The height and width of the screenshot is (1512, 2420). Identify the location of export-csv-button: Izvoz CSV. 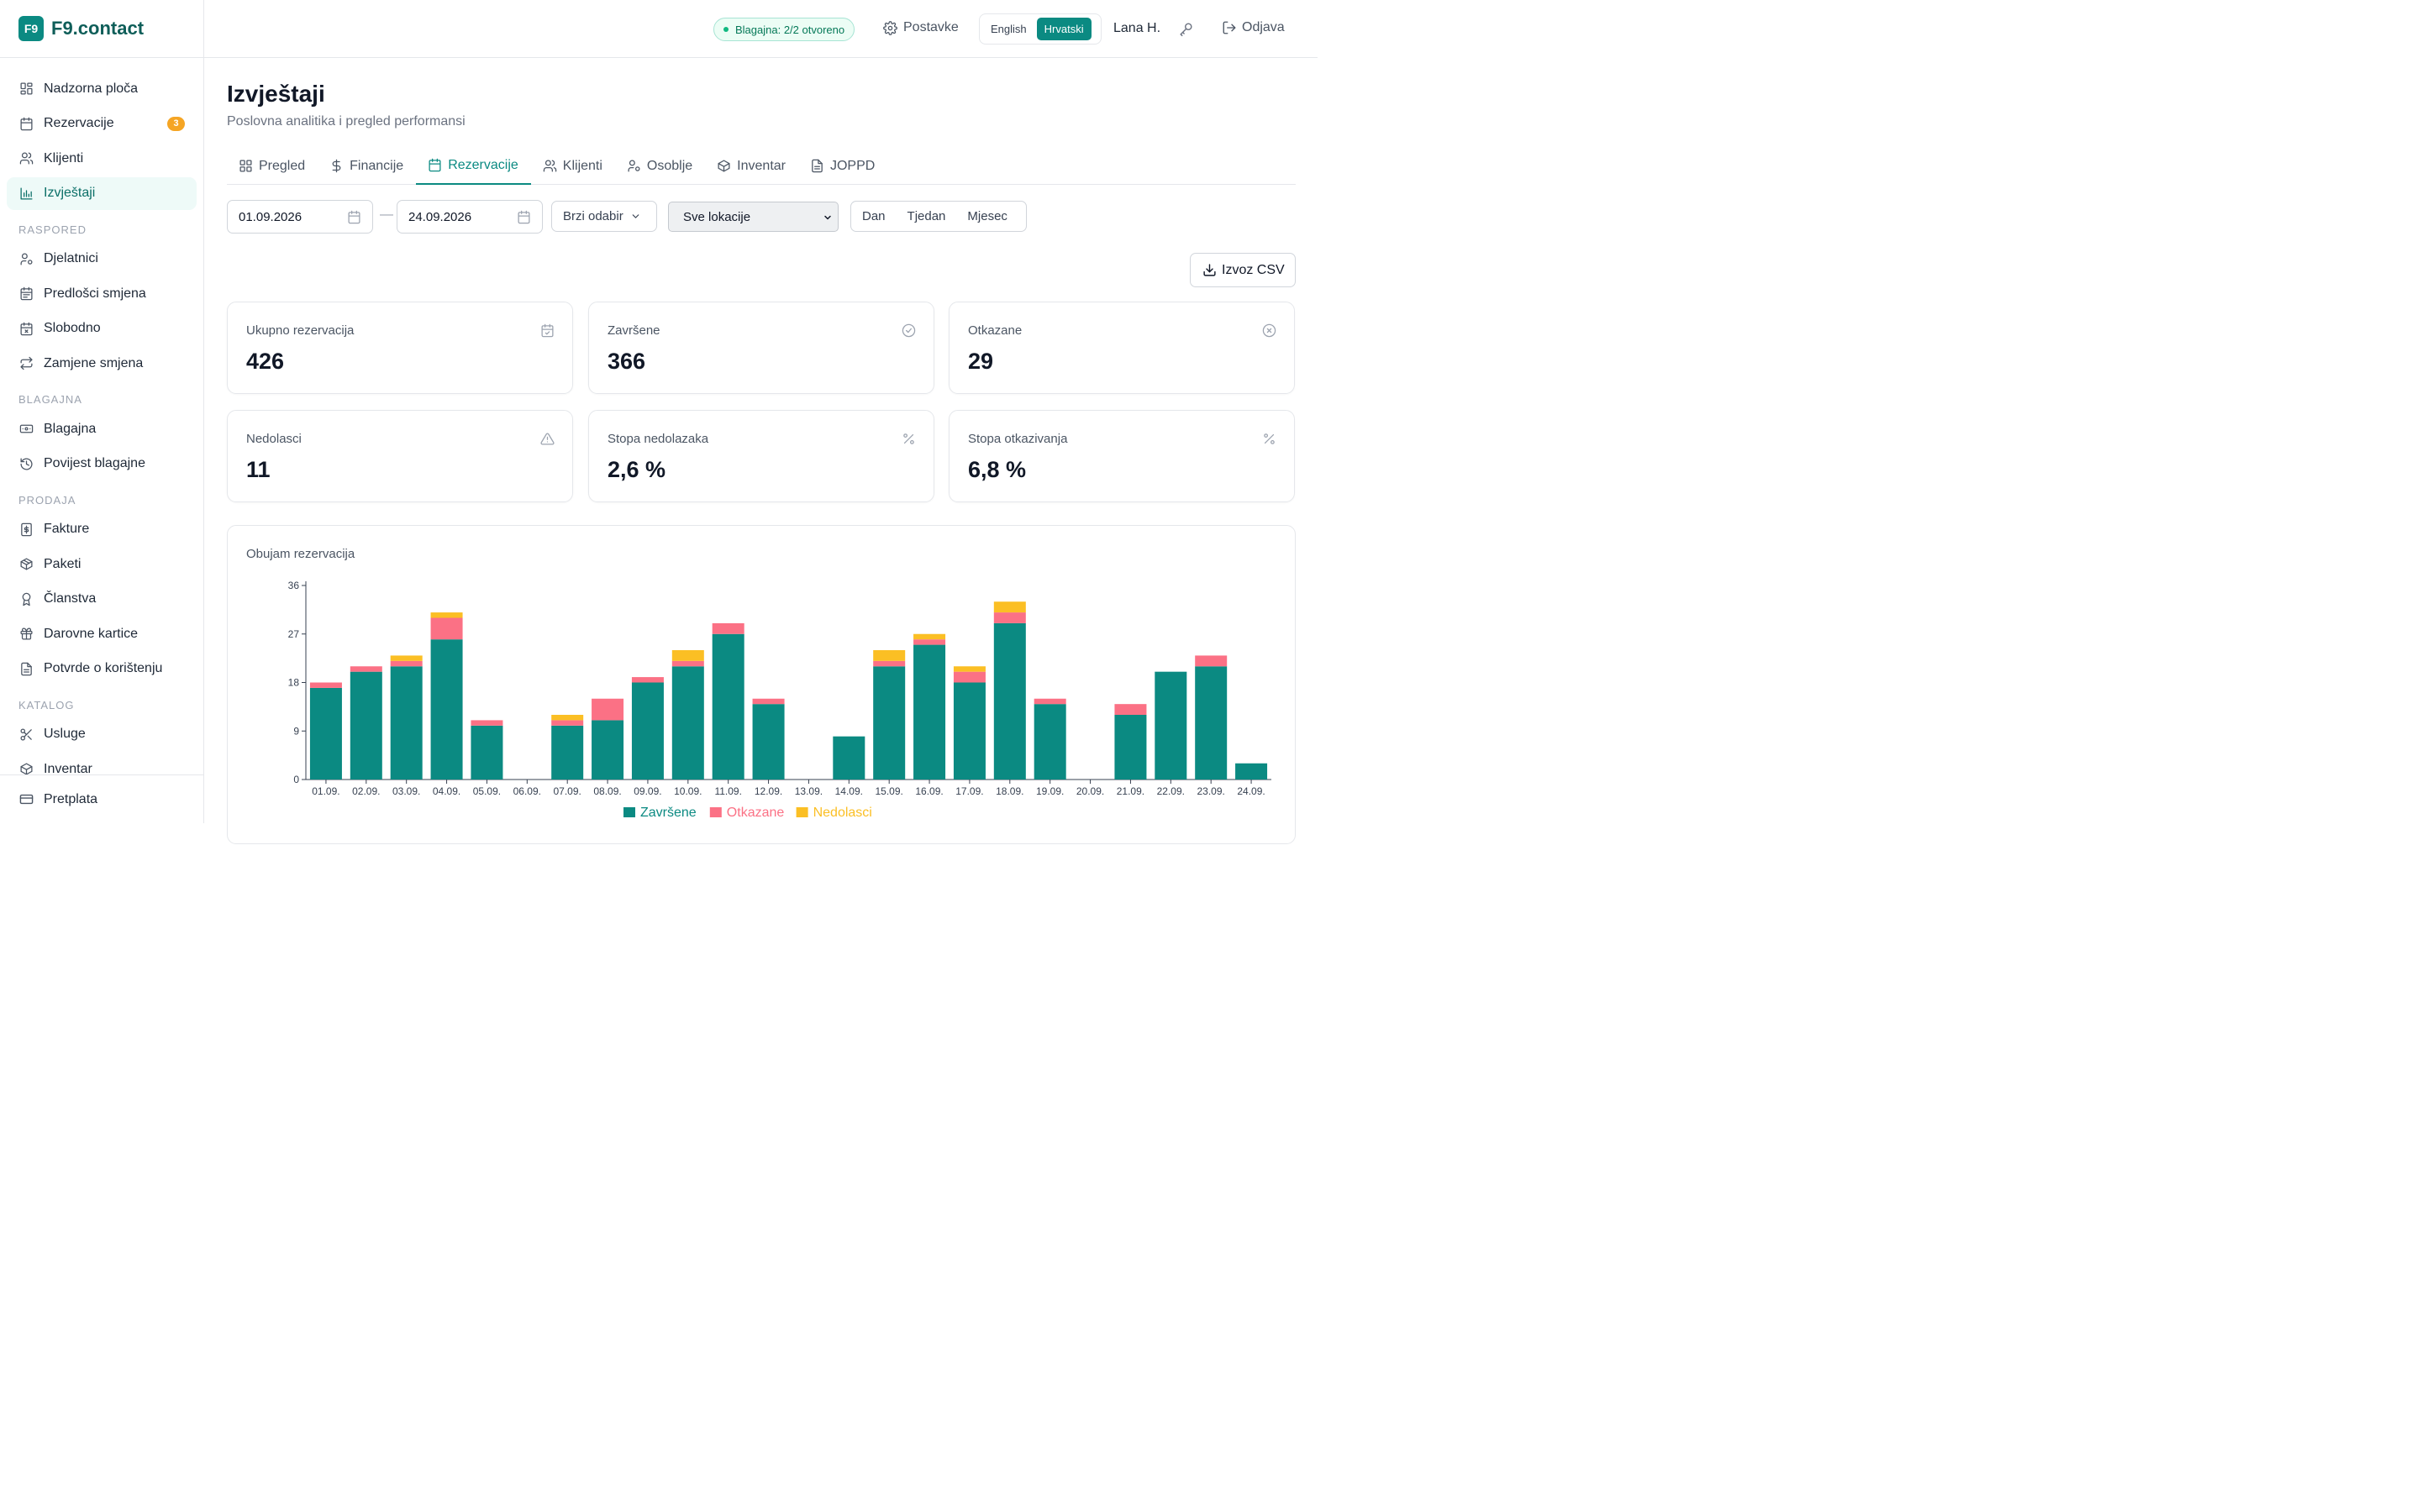
(1243, 270).